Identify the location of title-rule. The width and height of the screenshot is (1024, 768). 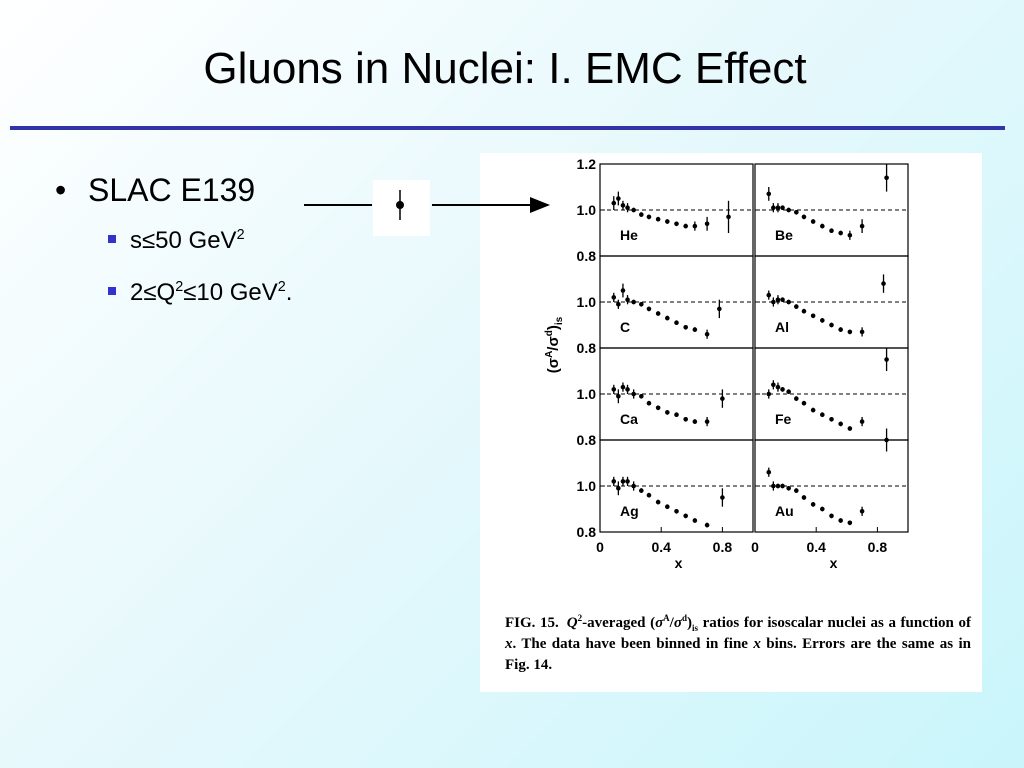
(507, 128).